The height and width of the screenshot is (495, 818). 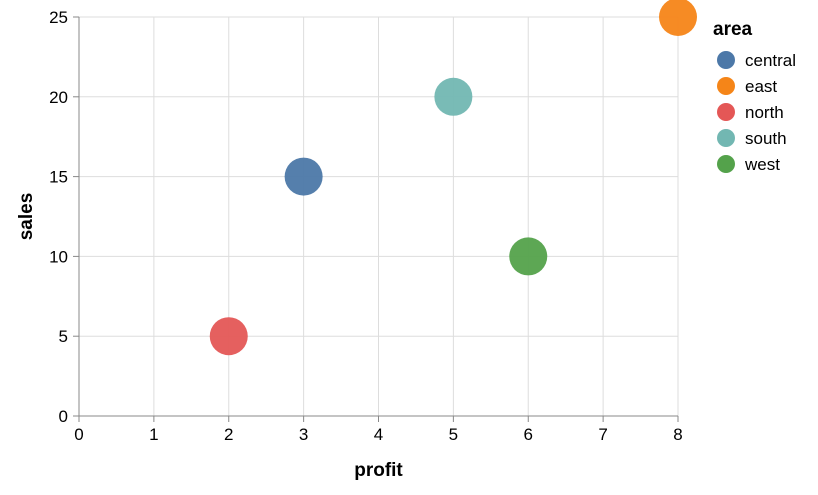 I want to click on y-tick-label: 25, so click(x=58, y=17).